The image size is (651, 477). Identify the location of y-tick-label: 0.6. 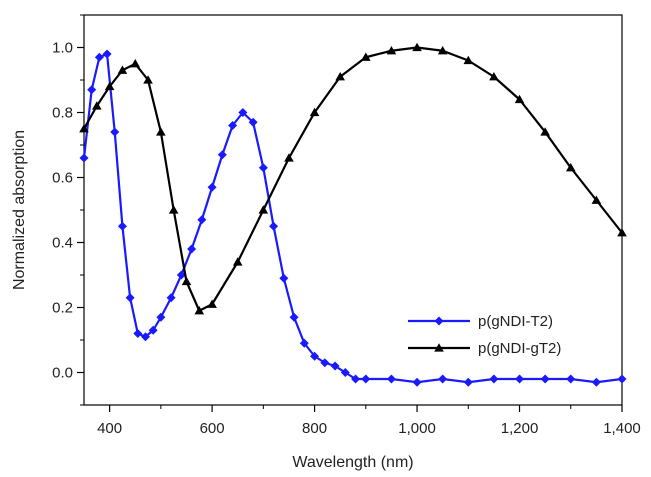
(62, 178).